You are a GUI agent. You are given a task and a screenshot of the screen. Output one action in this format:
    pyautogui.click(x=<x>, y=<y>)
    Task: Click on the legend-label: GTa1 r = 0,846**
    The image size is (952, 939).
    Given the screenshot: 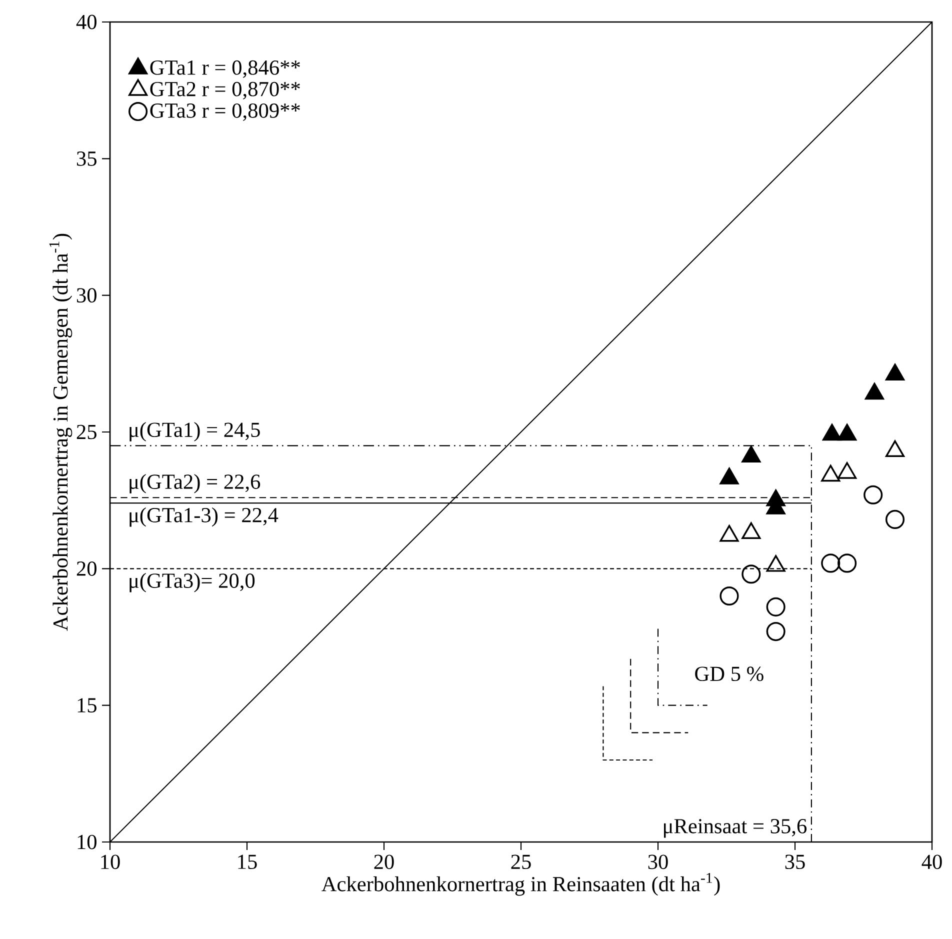 What is the action you would take?
    pyautogui.click(x=225, y=69)
    